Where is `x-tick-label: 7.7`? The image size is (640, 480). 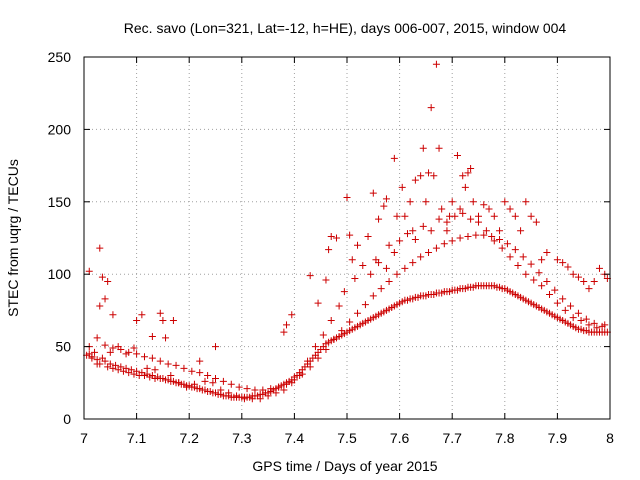 x-tick-label: 7.7 is located at coordinates (452, 438).